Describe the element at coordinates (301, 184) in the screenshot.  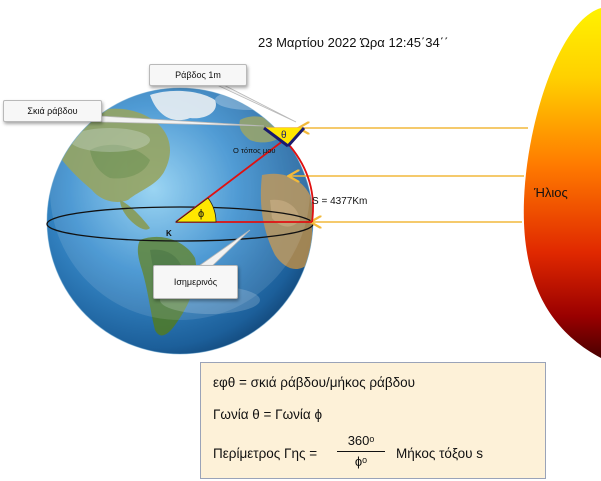
I see `arc-s` at that location.